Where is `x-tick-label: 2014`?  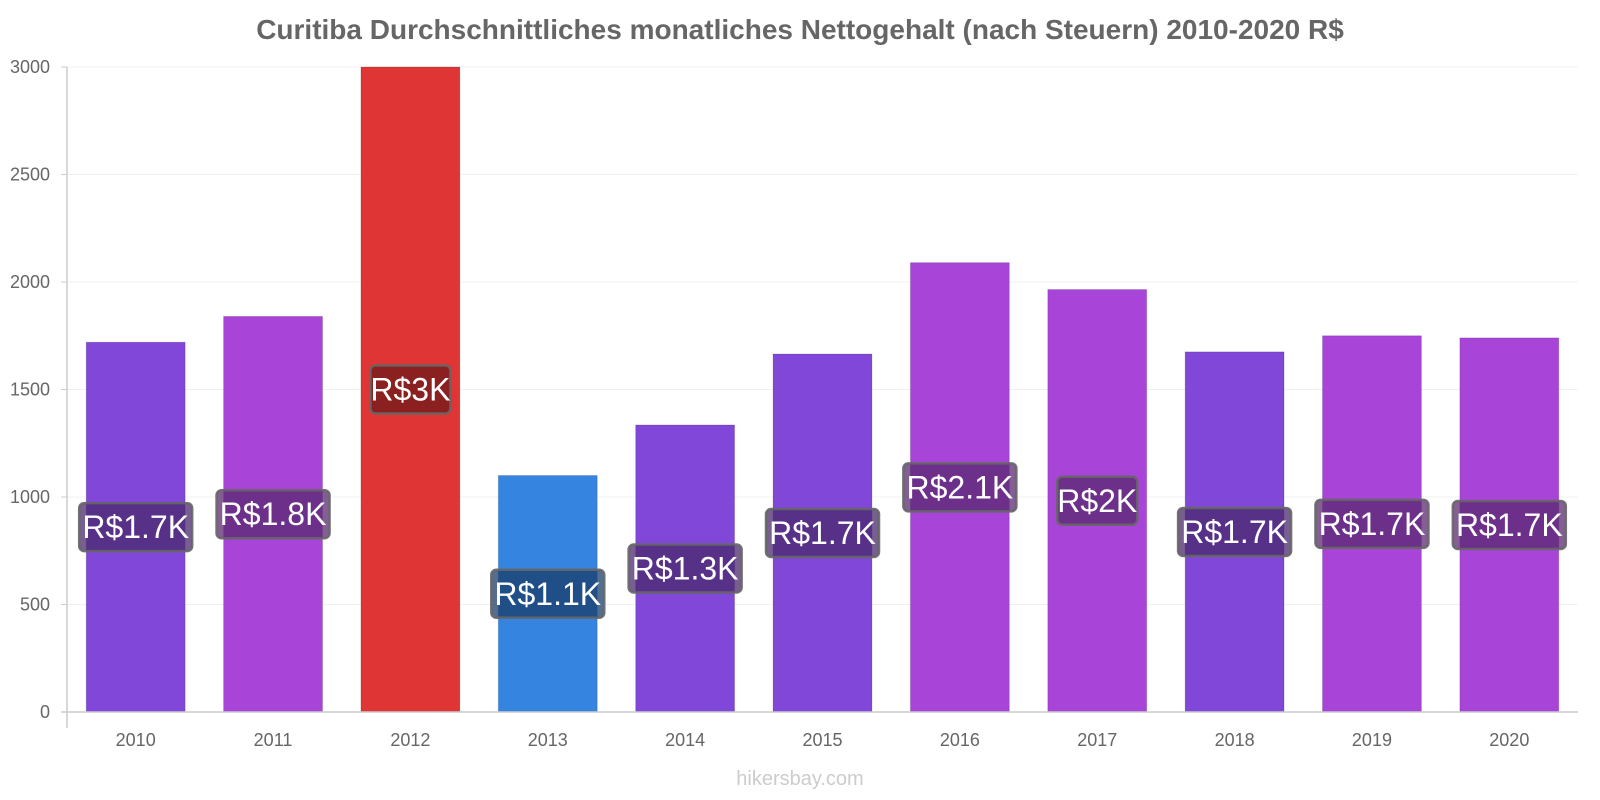
x-tick-label: 2014 is located at coordinates (685, 740).